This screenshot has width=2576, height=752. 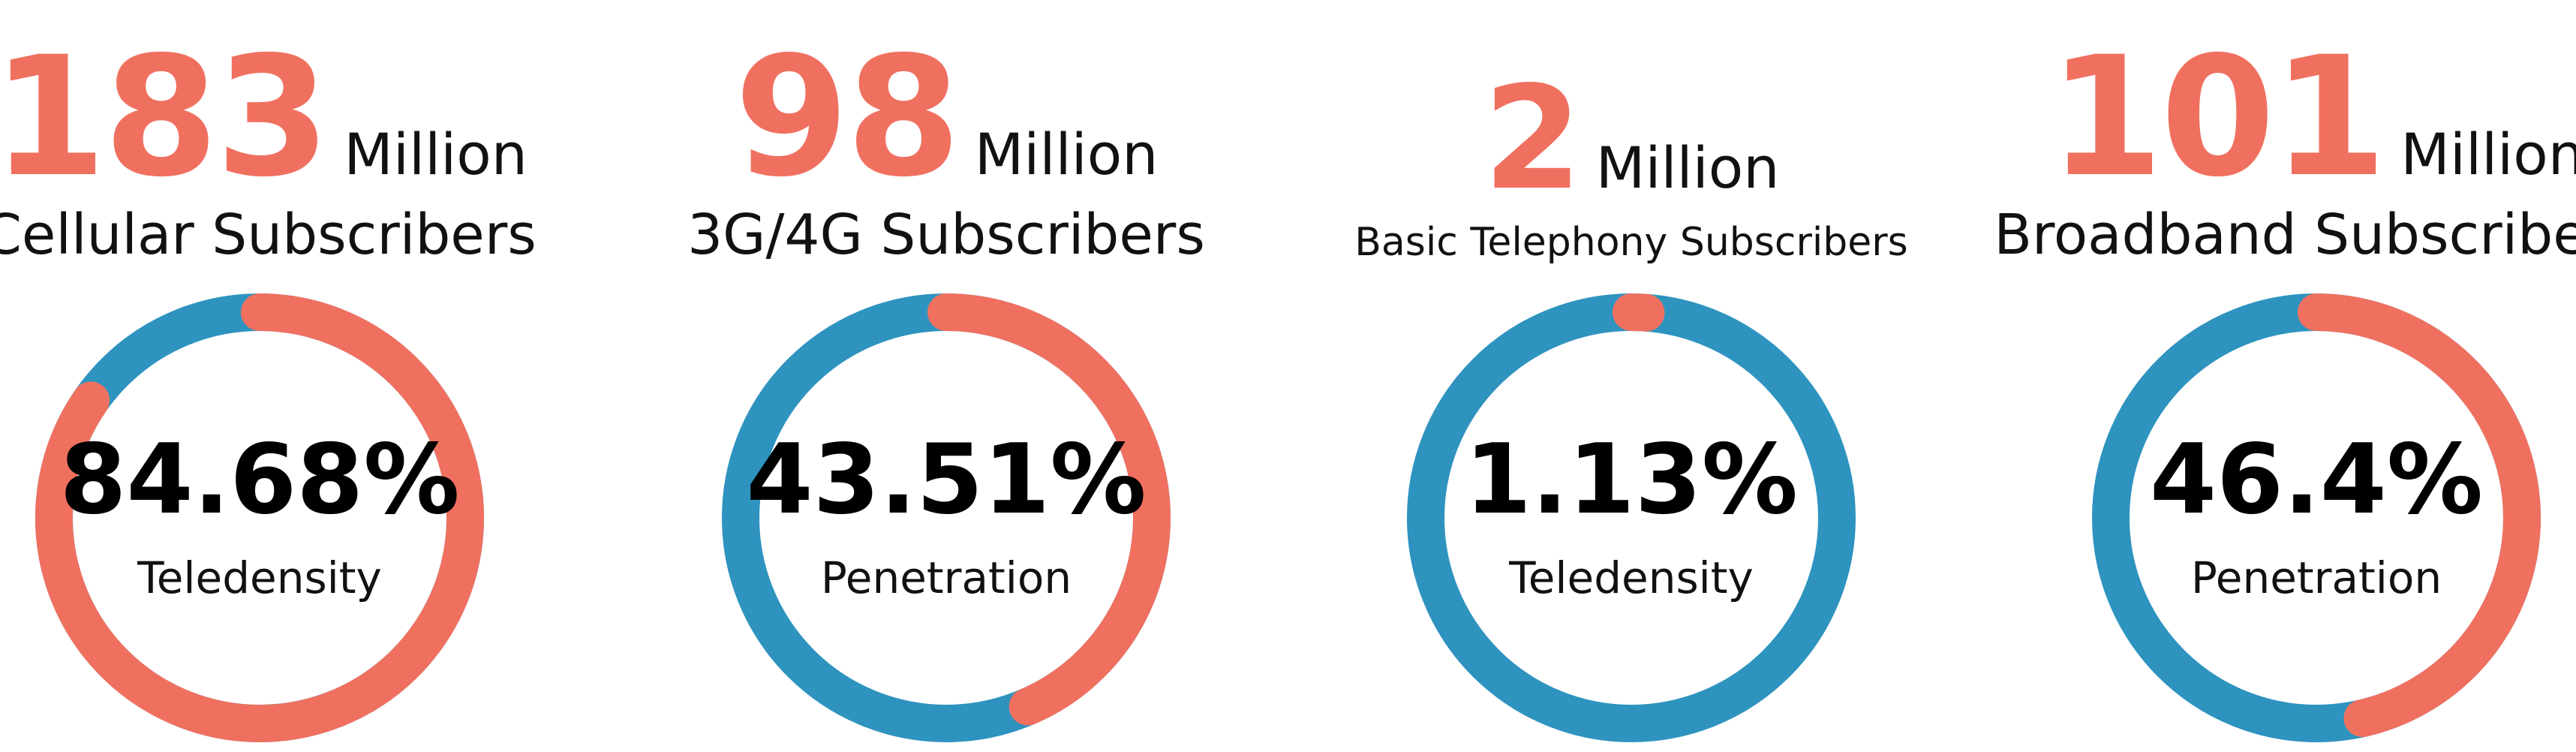 I want to click on subtitle: Broadband Subscribers, so click(x=2285, y=235).